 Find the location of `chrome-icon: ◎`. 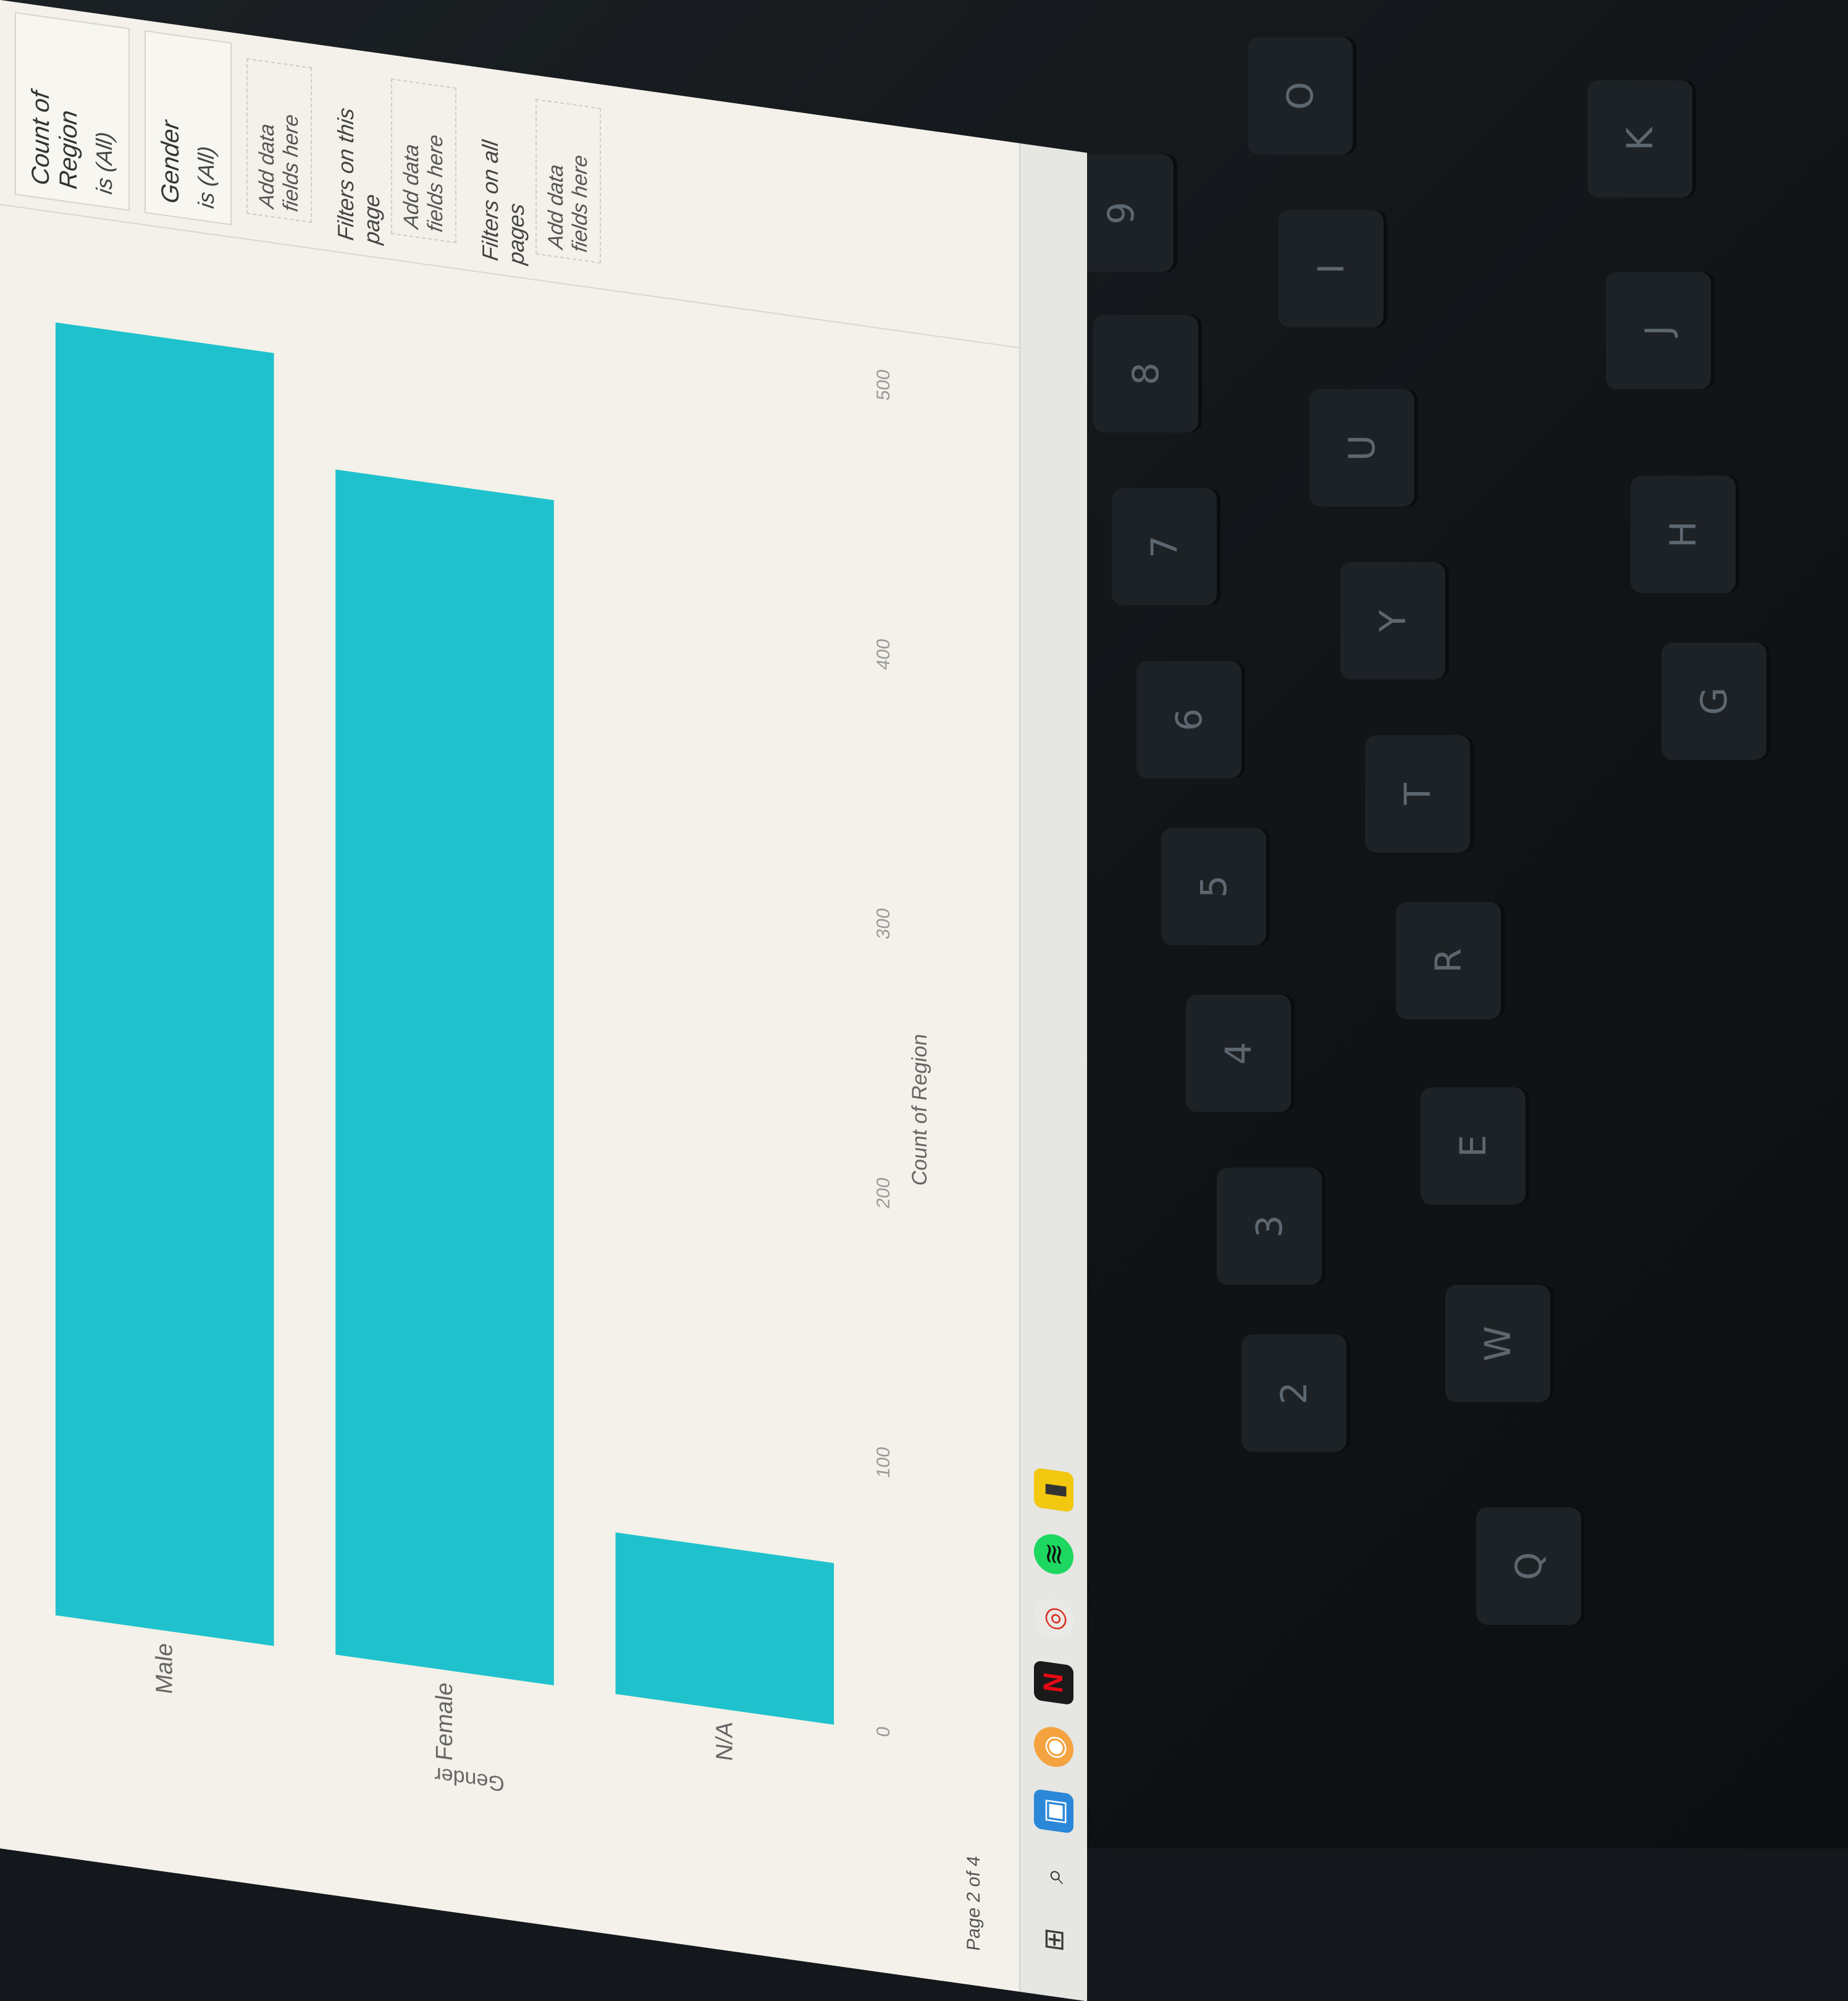

chrome-icon: ◎ is located at coordinates (1053, 1618).